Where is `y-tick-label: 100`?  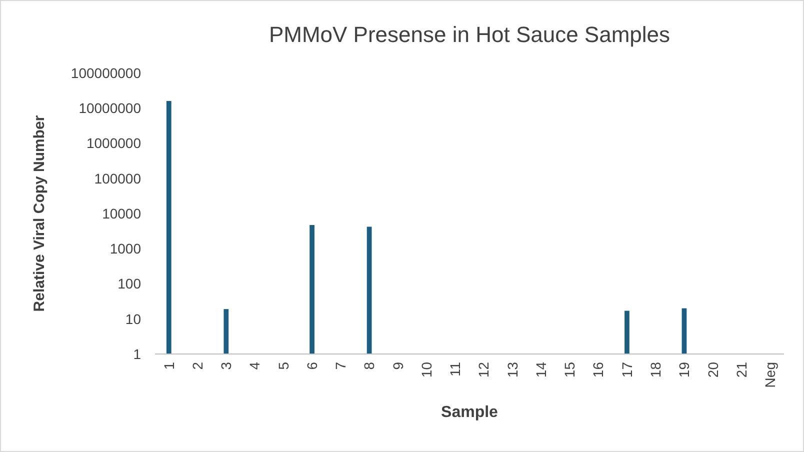 y-tick-label: 100 is located at coordinates (130, 284).